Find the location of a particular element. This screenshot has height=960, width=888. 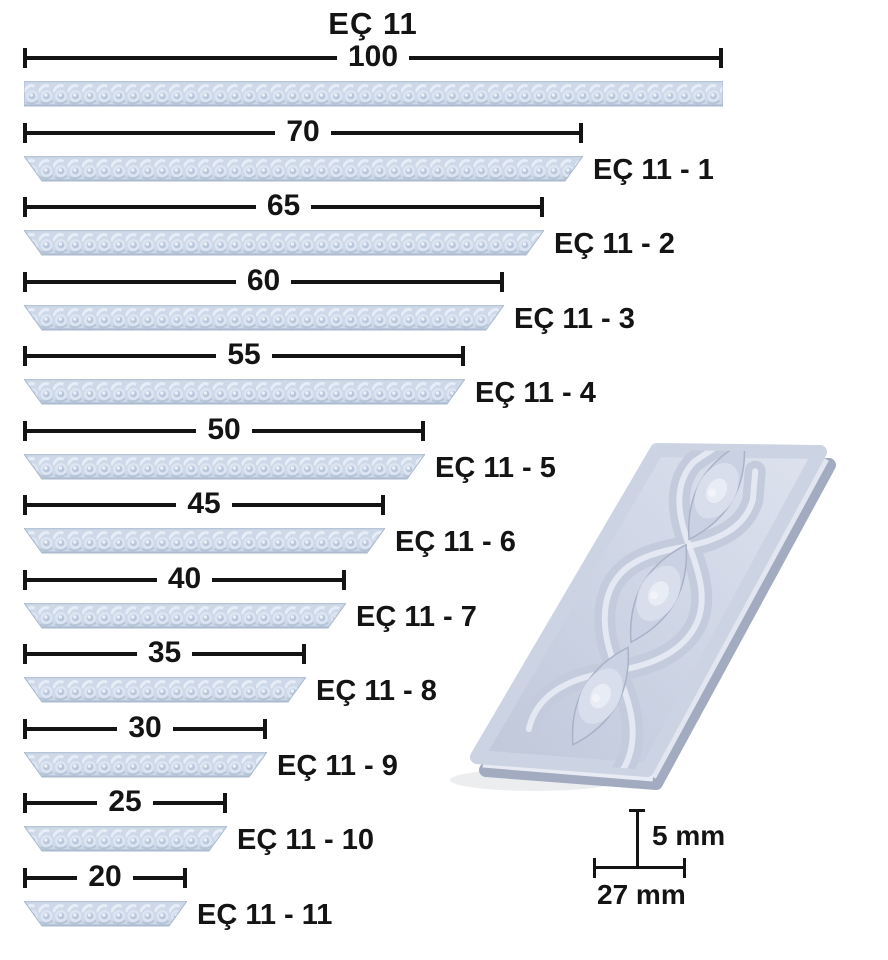

product-code-label: EÇ 11 - 2 is located at coordinates (614, 244).